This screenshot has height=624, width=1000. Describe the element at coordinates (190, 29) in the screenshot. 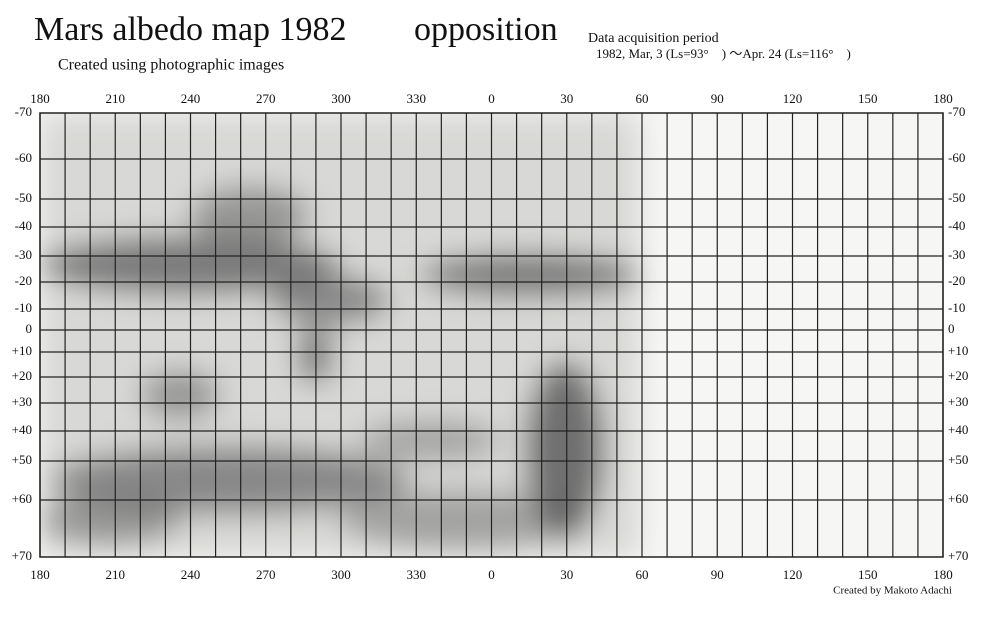

I see `title: Mars albedo map 1982` at that location.